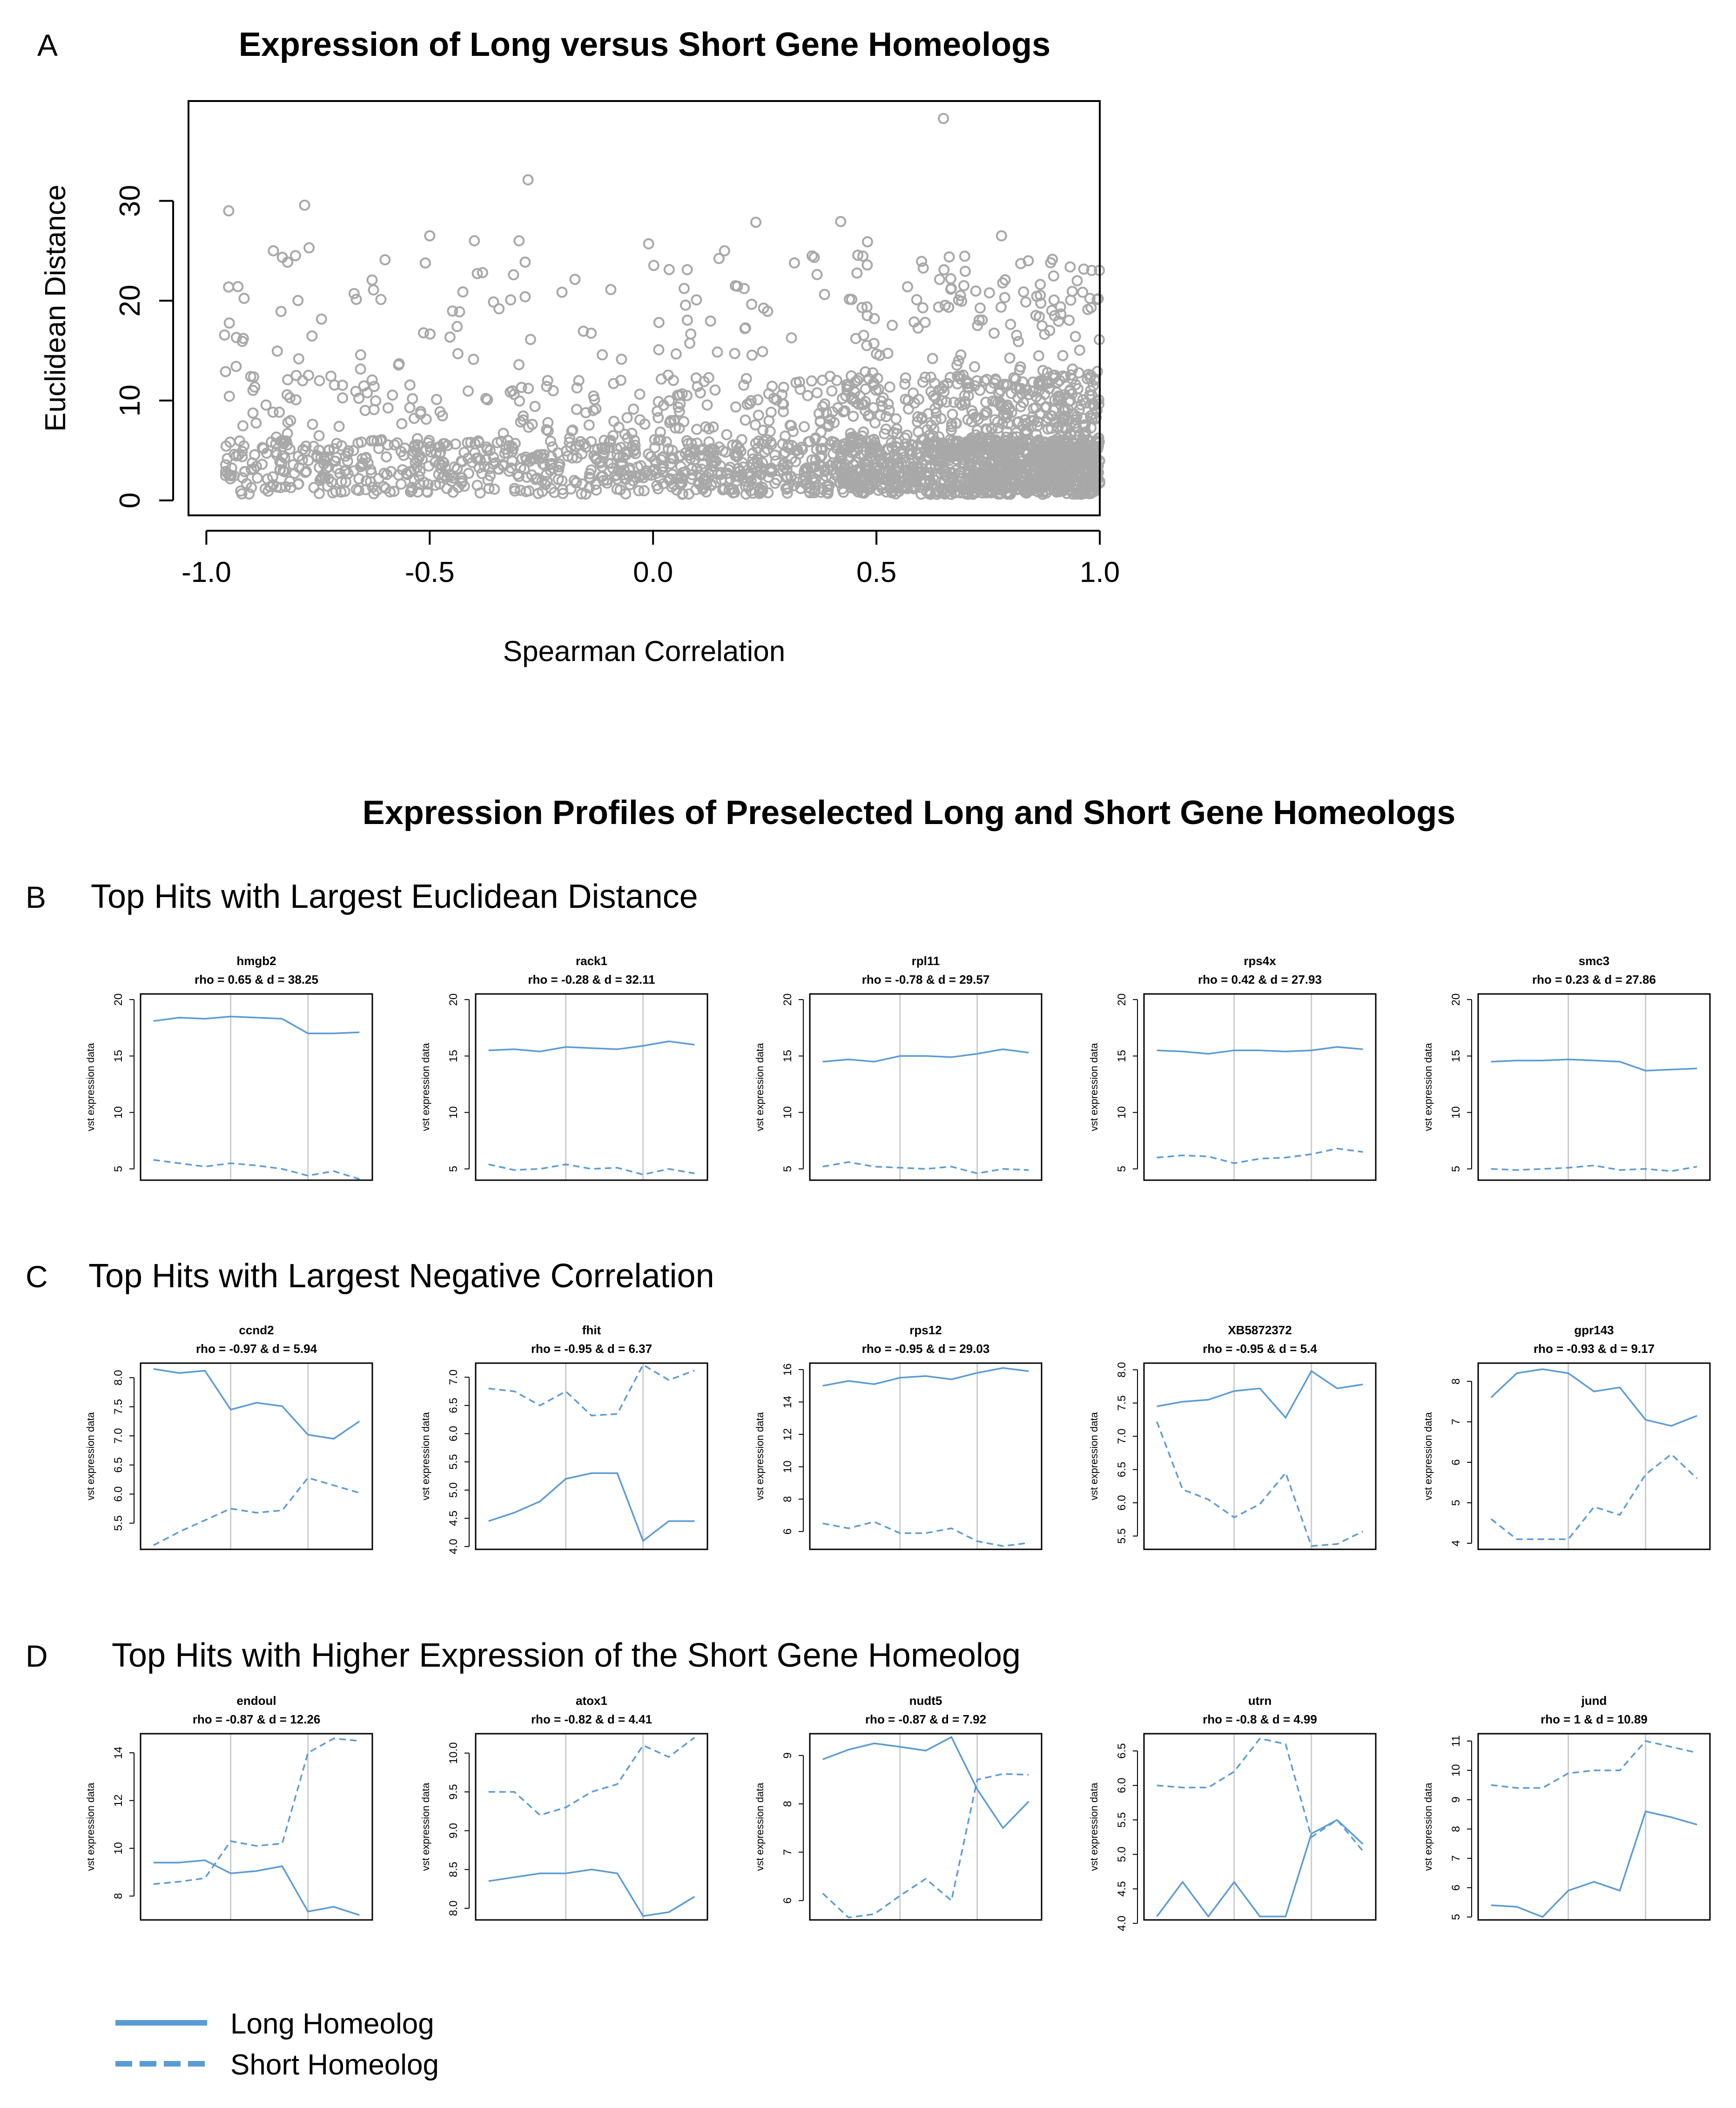  What do you see at coordinates (130, 401) in the screenshot?
I see `scatter-y-tick-label: 10` at bounding box center [130, 401].